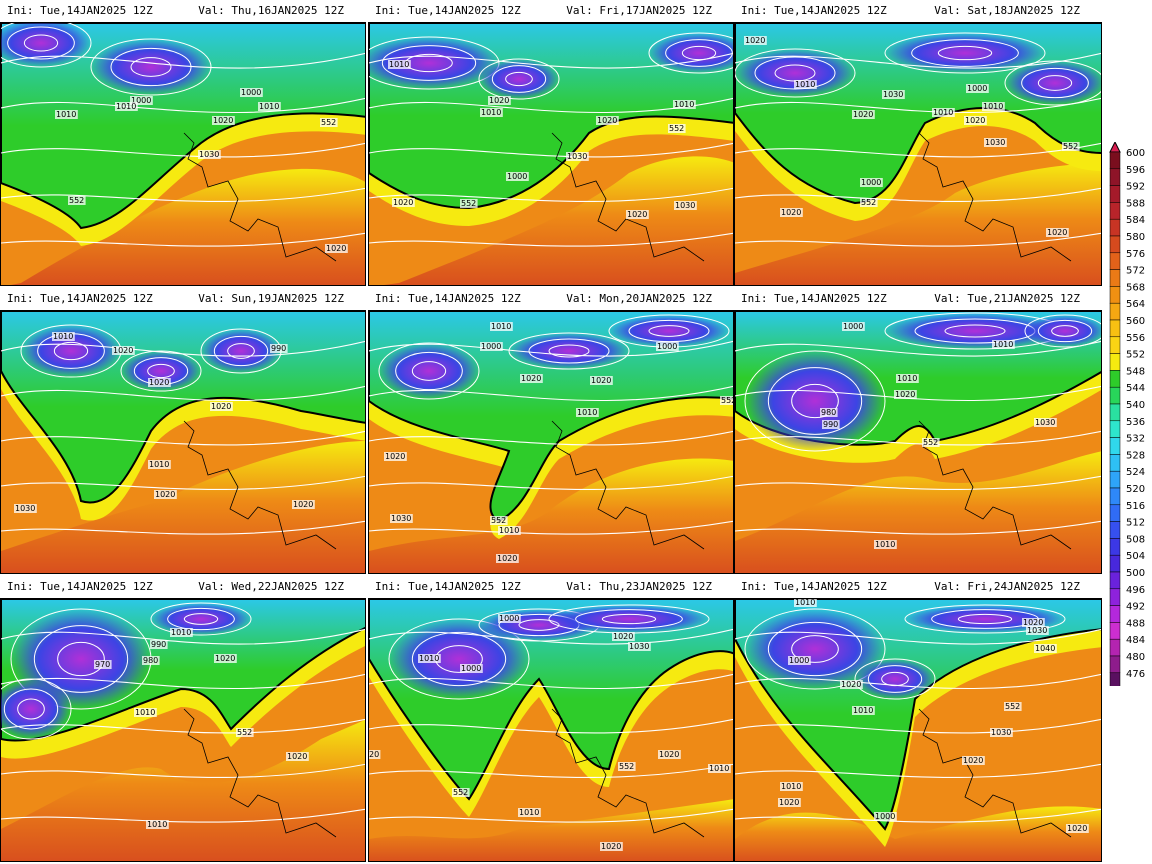  What do you see at coordinates (1135, 237) in the screenshot?
I see `colorbar-label: 580` at bounding box center [1135, 237].